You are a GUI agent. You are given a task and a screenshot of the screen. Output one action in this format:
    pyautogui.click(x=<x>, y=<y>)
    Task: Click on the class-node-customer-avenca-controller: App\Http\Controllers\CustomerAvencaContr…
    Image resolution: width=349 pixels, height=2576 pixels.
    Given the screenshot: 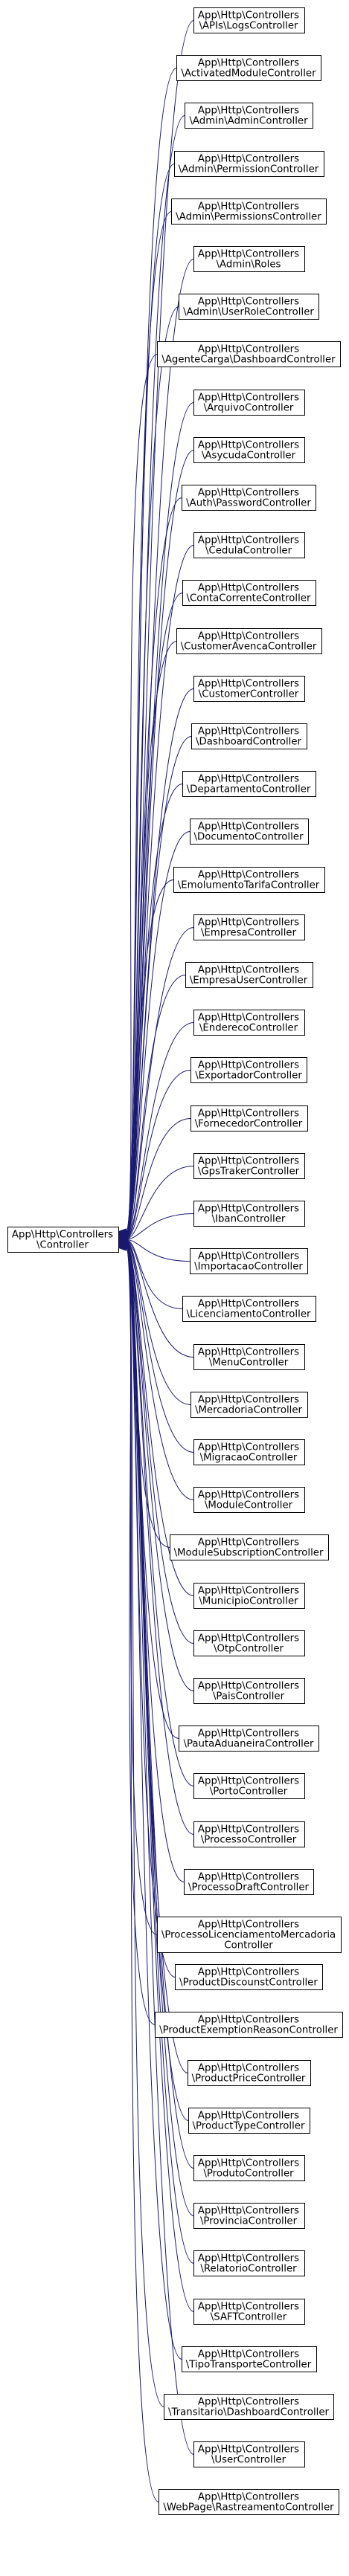 What is the action you would take?
    pyautogui.click(x=249, y=641)
    